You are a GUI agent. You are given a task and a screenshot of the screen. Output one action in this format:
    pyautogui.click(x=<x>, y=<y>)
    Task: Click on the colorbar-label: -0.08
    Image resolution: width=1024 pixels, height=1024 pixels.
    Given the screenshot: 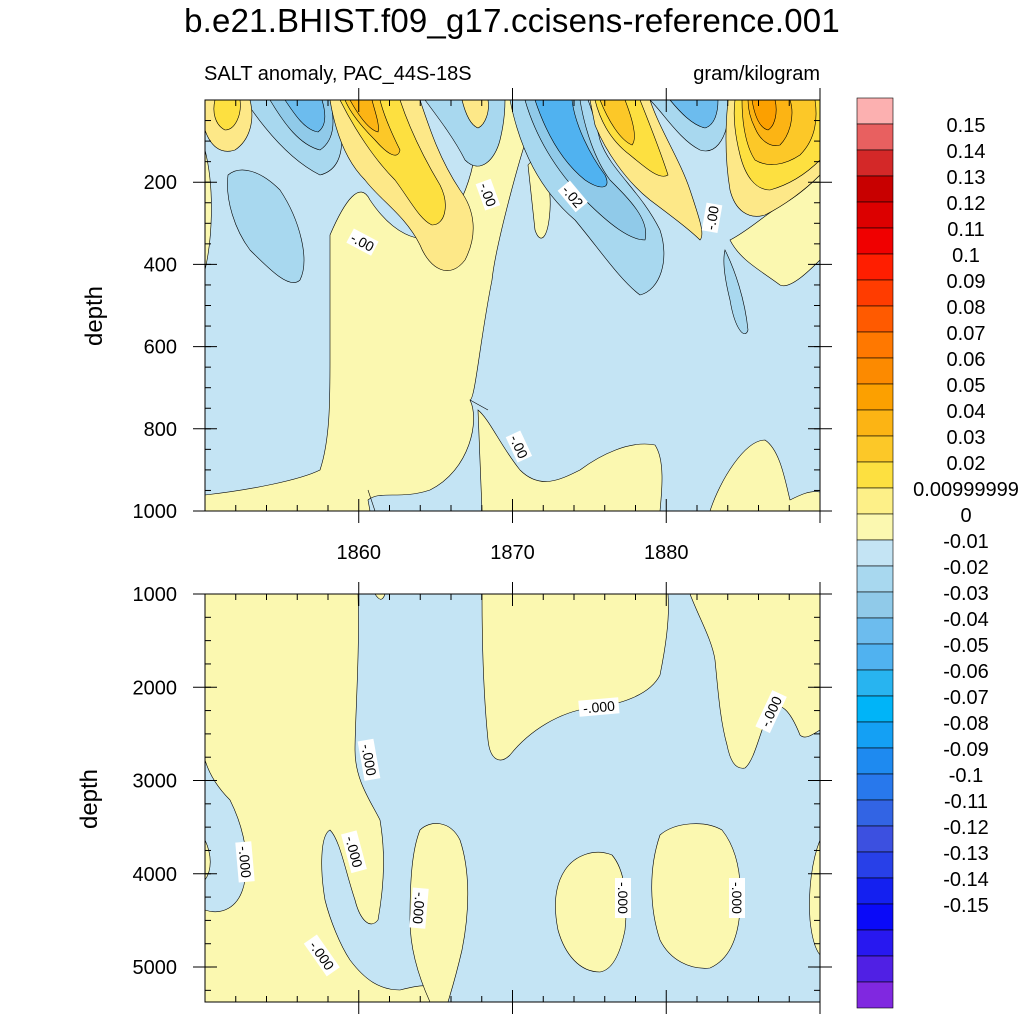 What is the action you would take?
    pyautogui.click(x=966, y=724)
    